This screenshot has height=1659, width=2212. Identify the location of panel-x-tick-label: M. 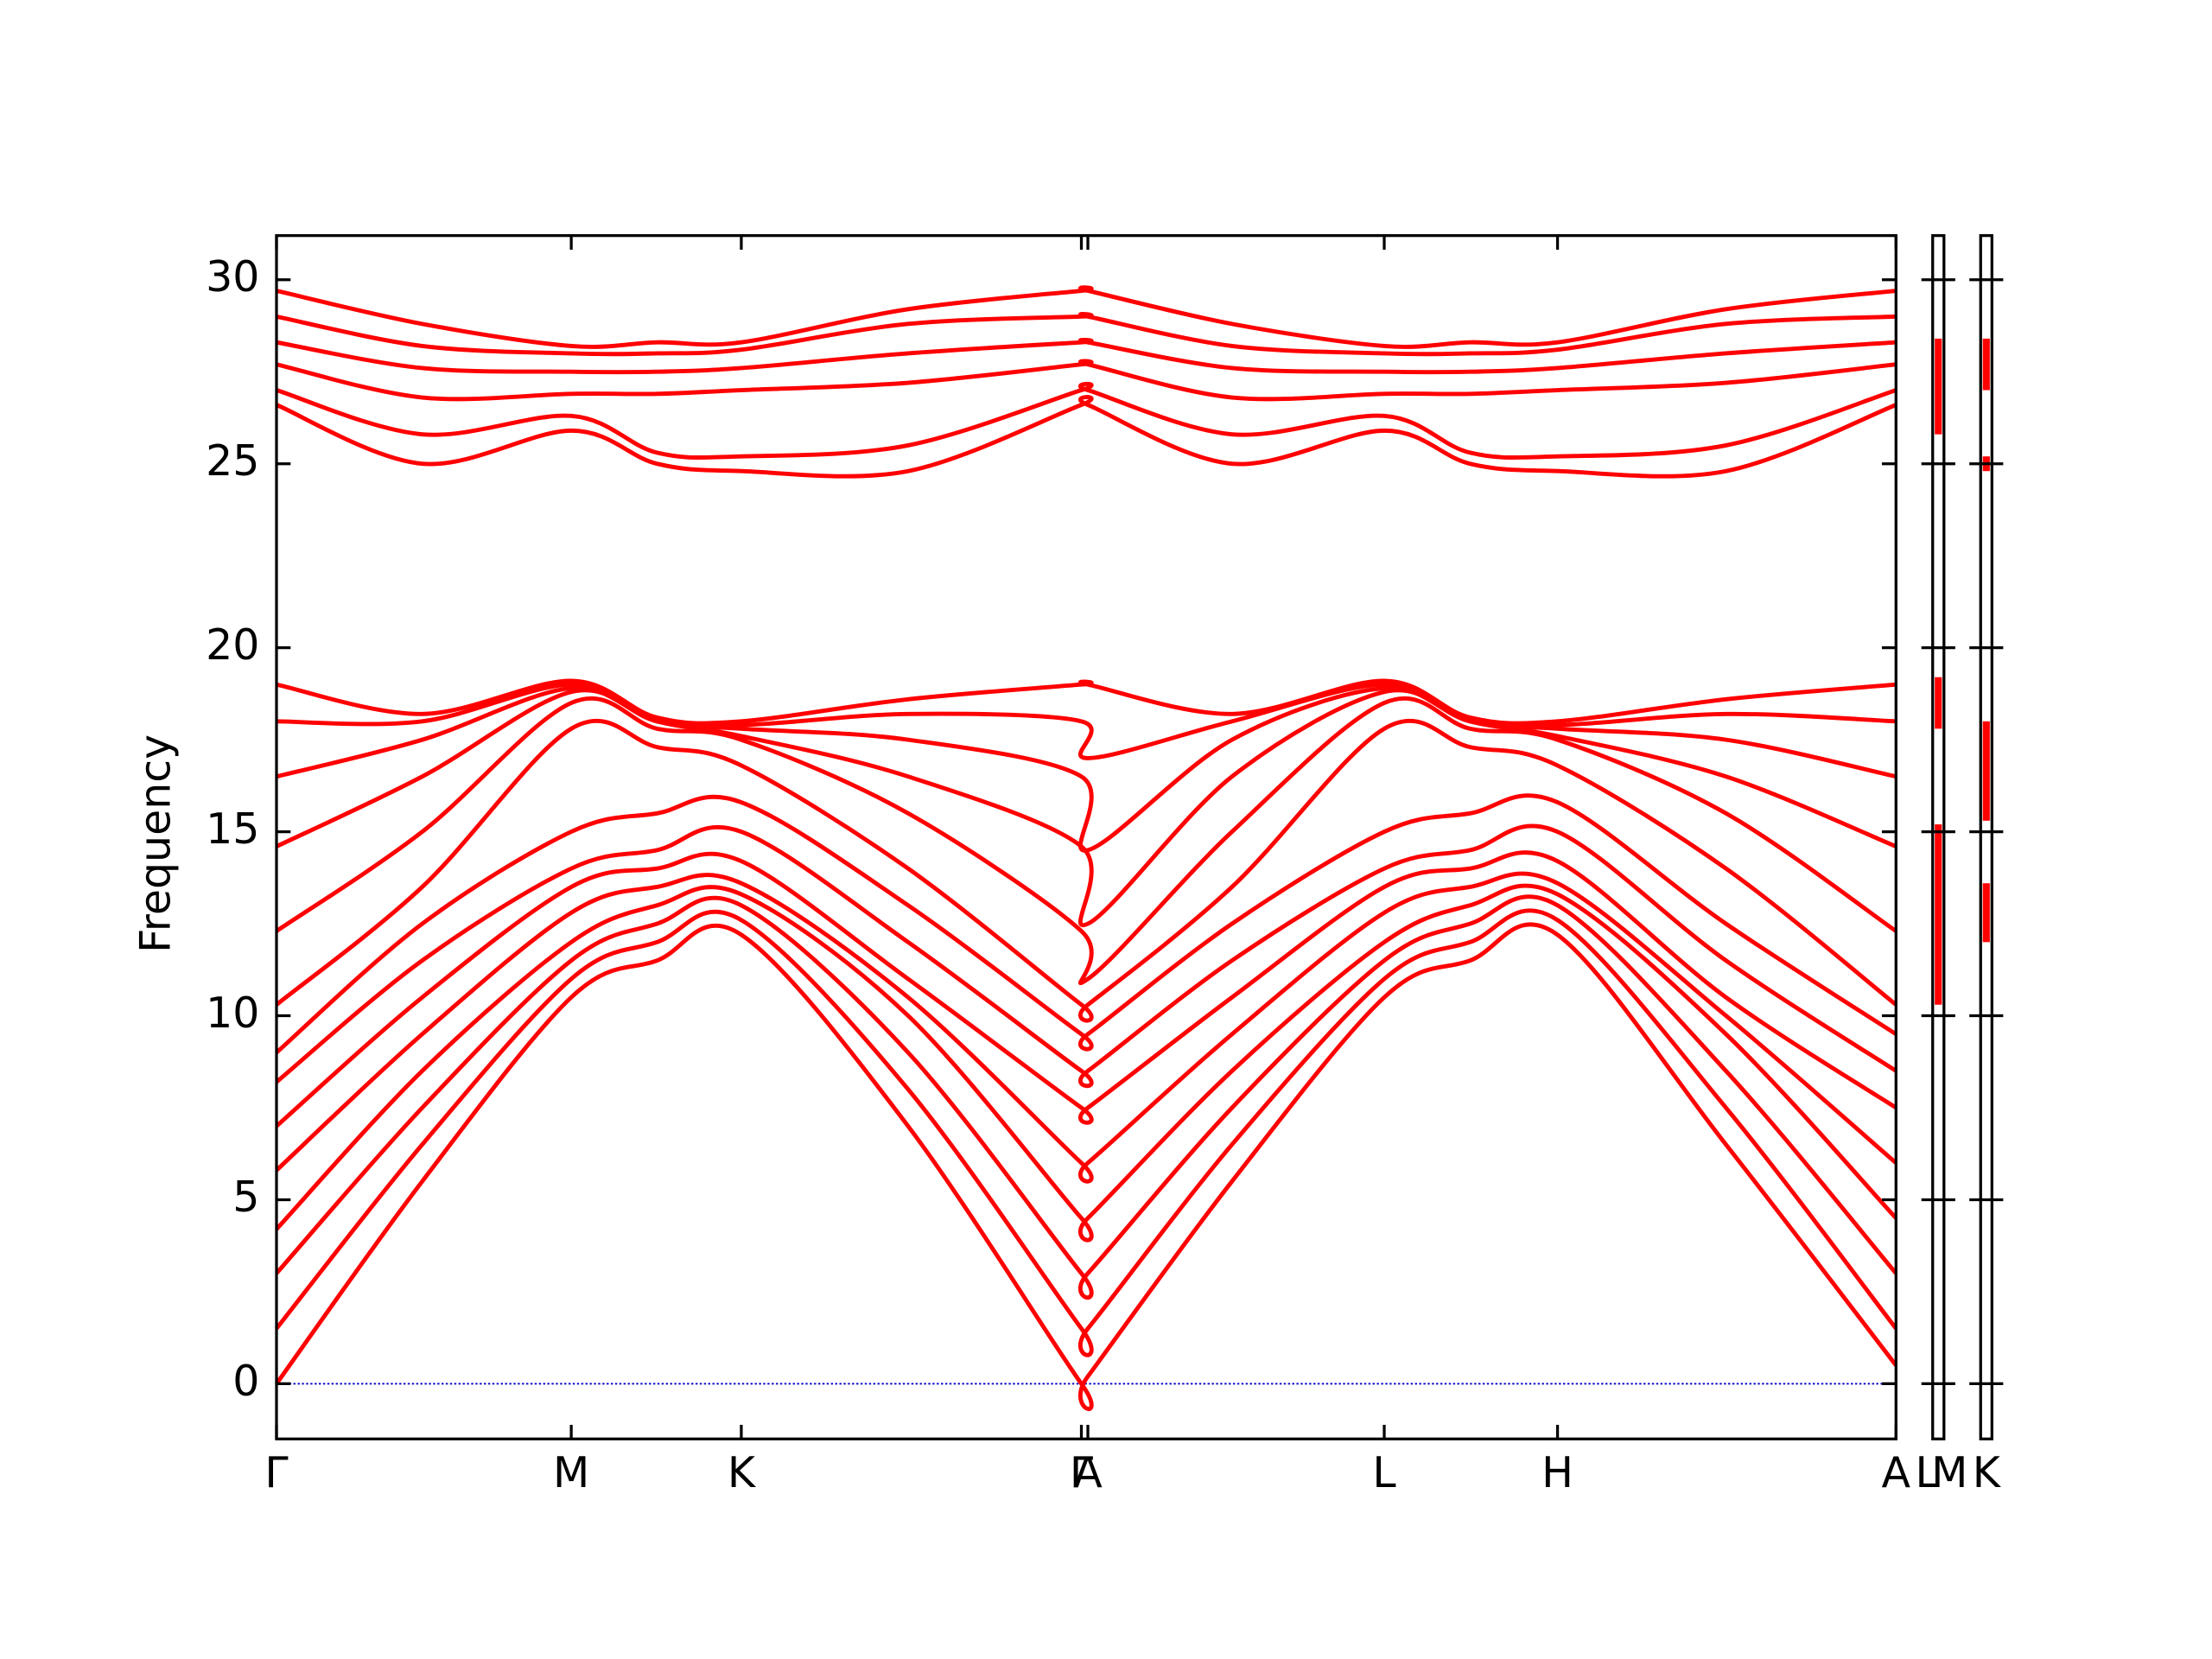
(1949, 1472).